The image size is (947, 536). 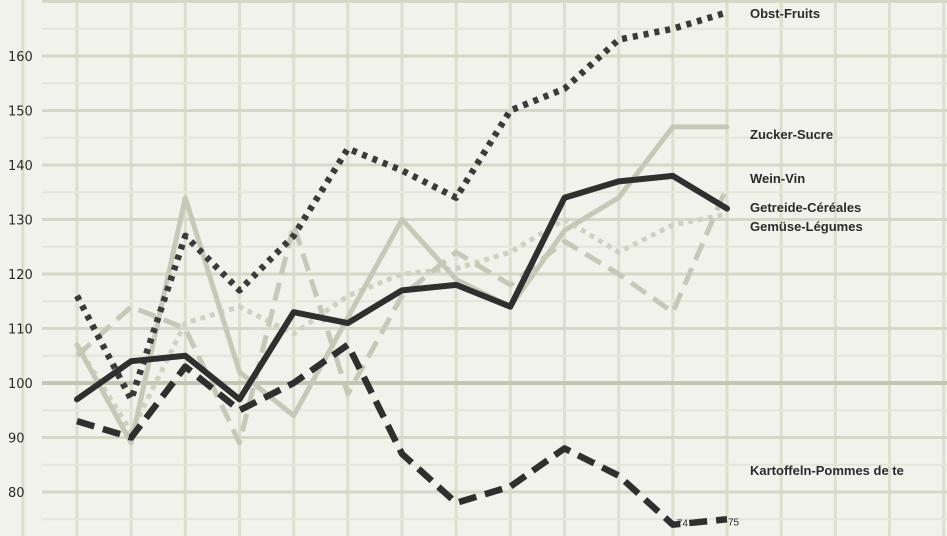 What do you see at coordinates (708, 523) in the screenshot?
I see `x-end-labels: 74 75` at bounding box center [708, 523].